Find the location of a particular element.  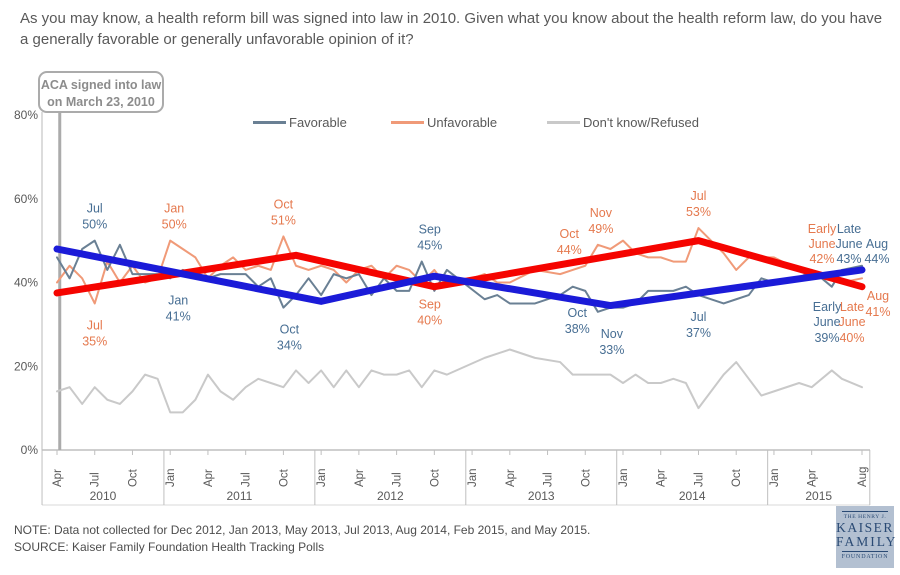

logo-rule-top is located at coordinates (865, 511).